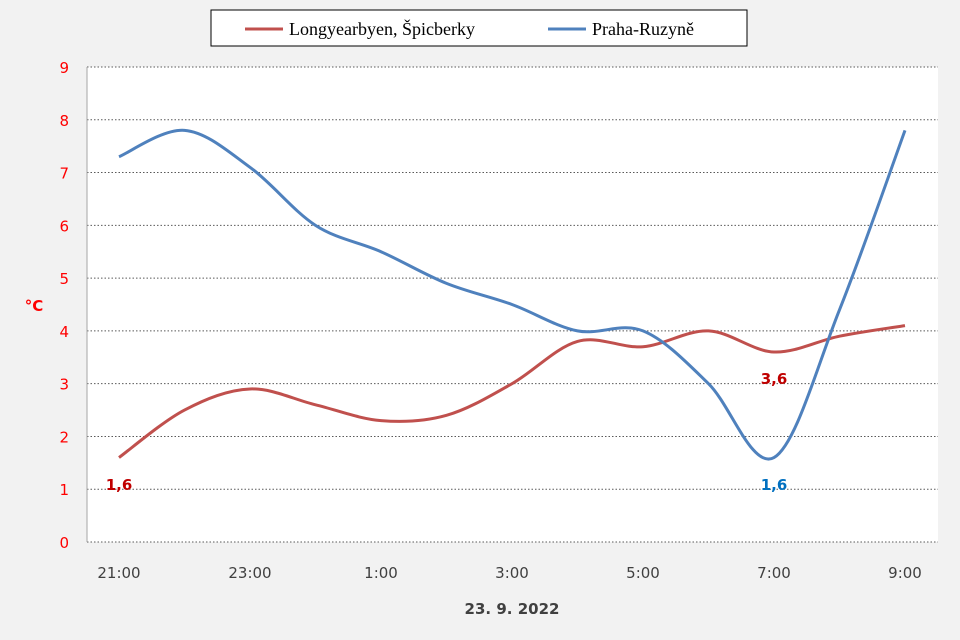  Describe the element at coordinates (643, 29) in the screenshot. I see `legend-label-praha: Praha-Ruzyně` at that location.